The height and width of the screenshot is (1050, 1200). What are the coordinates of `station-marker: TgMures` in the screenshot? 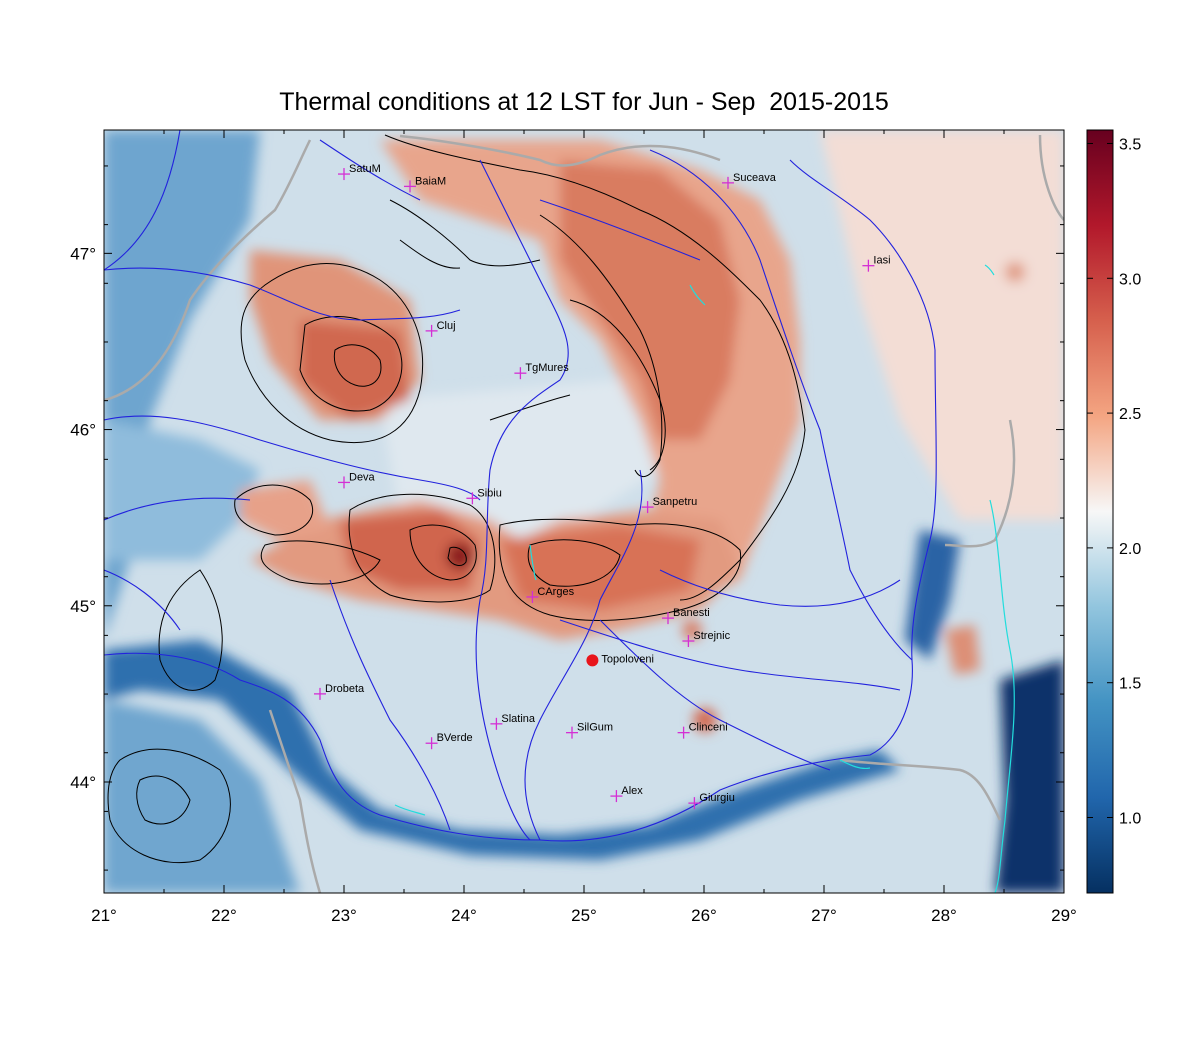 It's located at (541, 371).